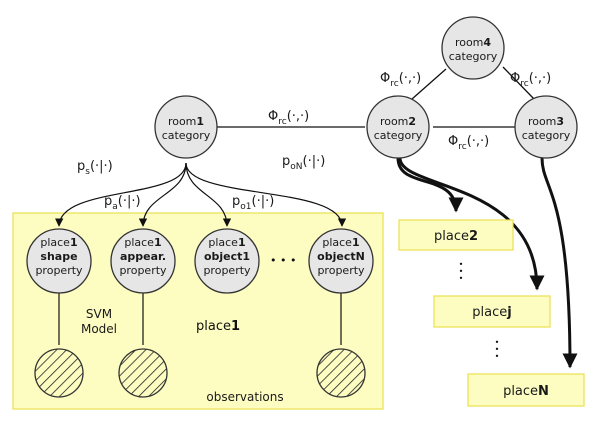  Describe the element at coordinates (143, 373) in the screenshot. I see `observation-appear` at that location.